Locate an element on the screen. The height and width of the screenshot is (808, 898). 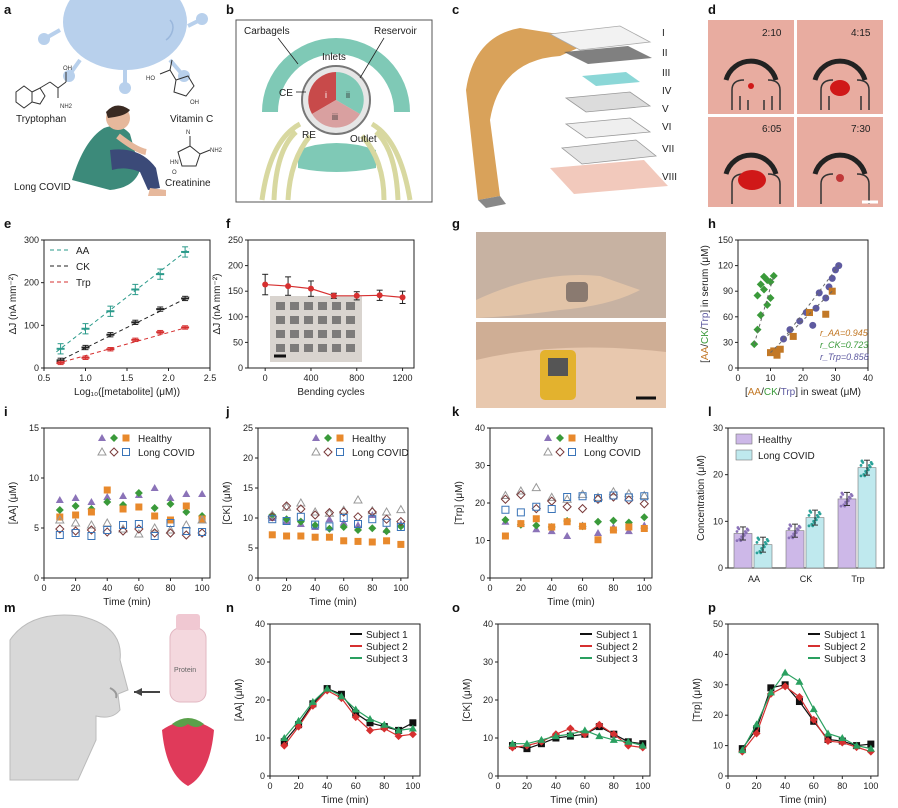
ring-device is located at coordinates (577, 292).